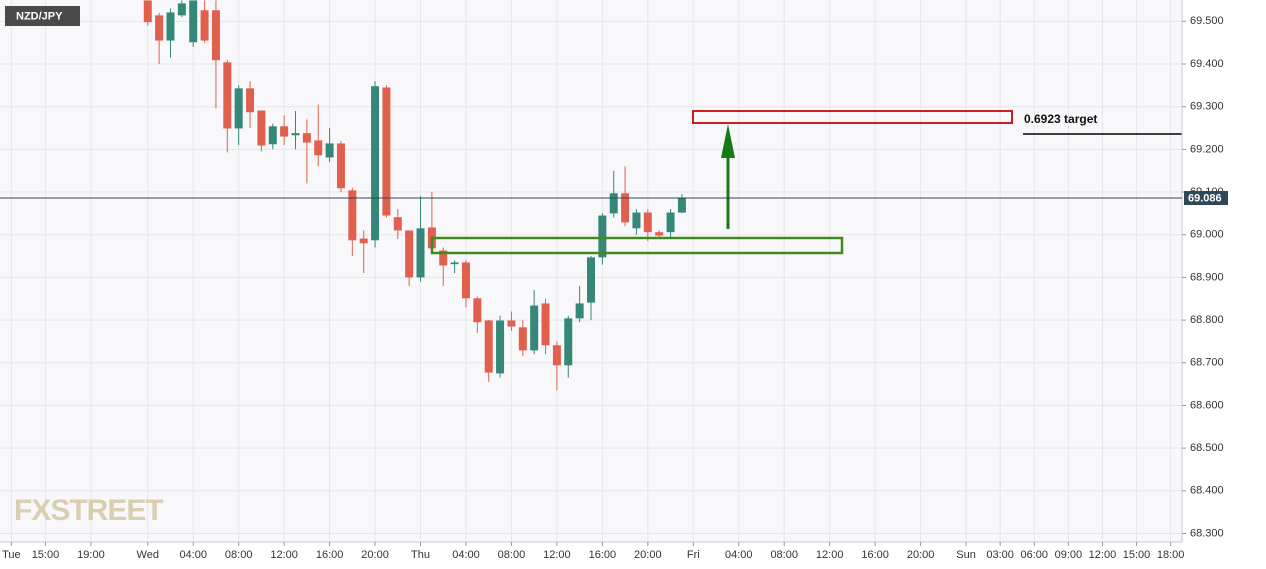 The image size is (1266, 569). Describe the element at coordinates (1207, 277) in the screenshot. I see `y-tick-label: 68.900` at that location.